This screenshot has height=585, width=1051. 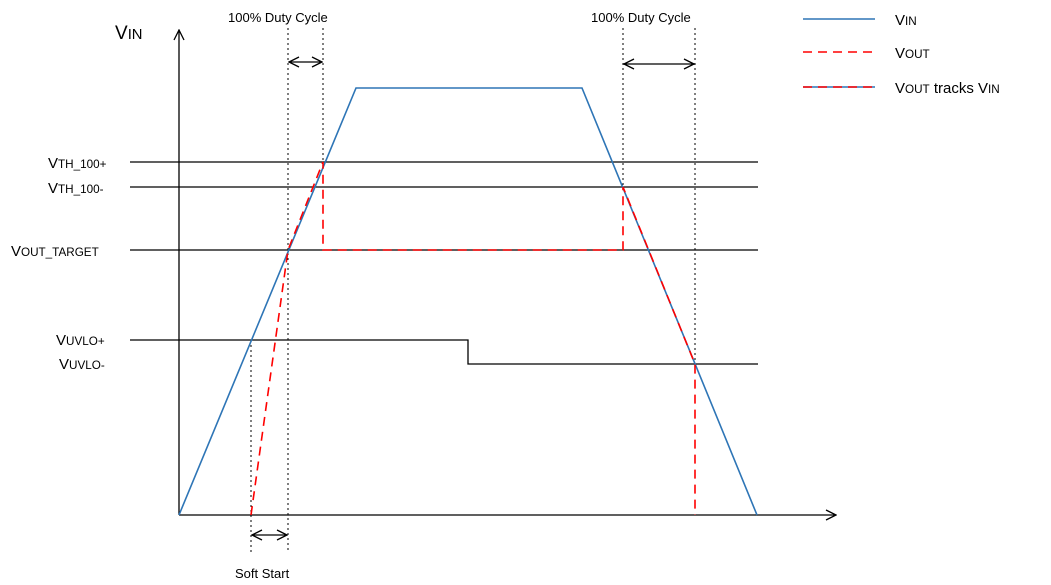 I want to click on label-vuvlo-minus: VUVLO-, so click(x=82, y=364).